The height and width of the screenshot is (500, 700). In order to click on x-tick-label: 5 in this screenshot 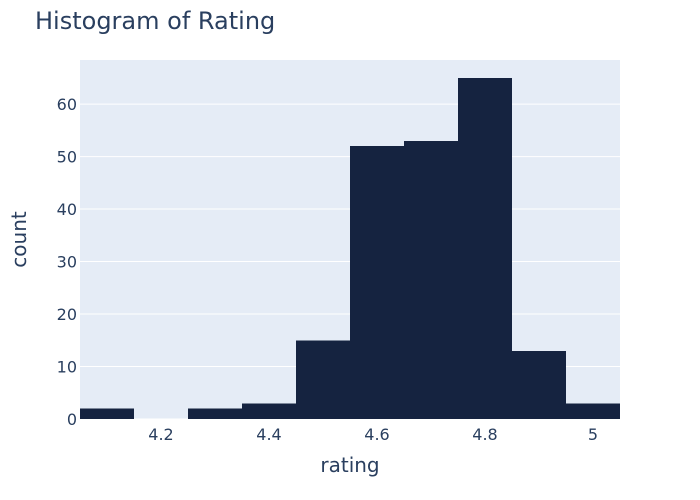, I will do `click(593, 434)`.